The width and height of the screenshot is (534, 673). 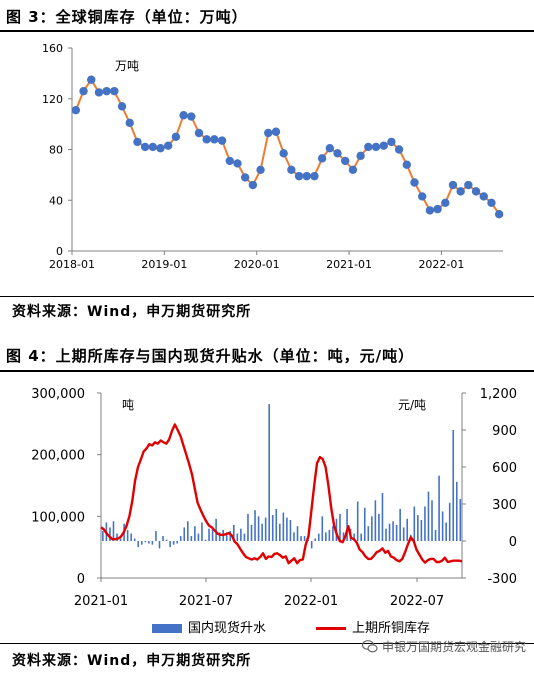 I want to click on right-tick-label: -300, so click(x=502, y=579).